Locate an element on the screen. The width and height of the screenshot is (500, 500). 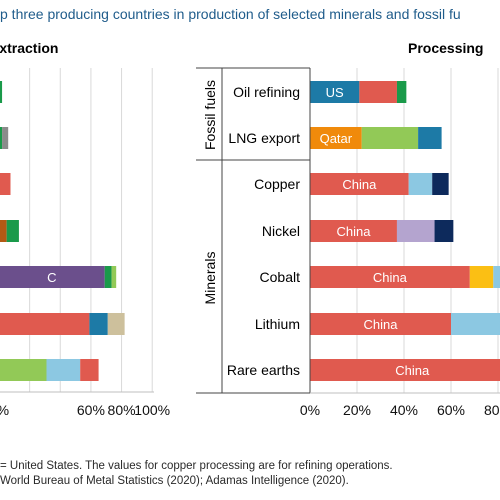
processing-panel-title: Processing is located at coordinates (446, 48).